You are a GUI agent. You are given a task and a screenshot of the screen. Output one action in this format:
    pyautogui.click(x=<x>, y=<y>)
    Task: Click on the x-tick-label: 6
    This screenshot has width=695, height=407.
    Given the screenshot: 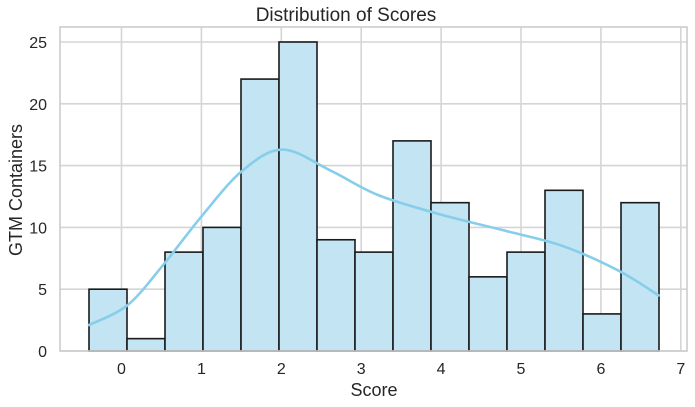 What is the action you would take?
    pyautogui.click(x=600, y=369)
    